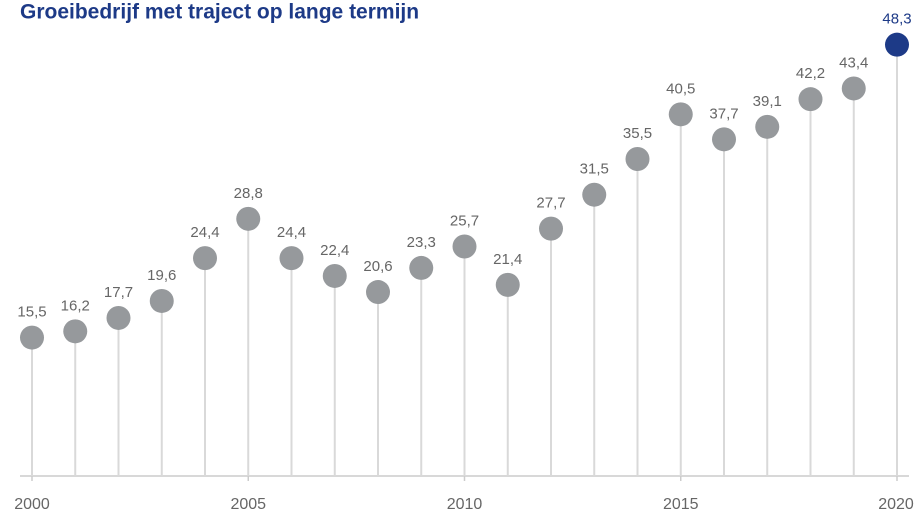 The width and height of the screenshot is (918, 513). I want to click on value-label: 43,4, so click(853, 62).